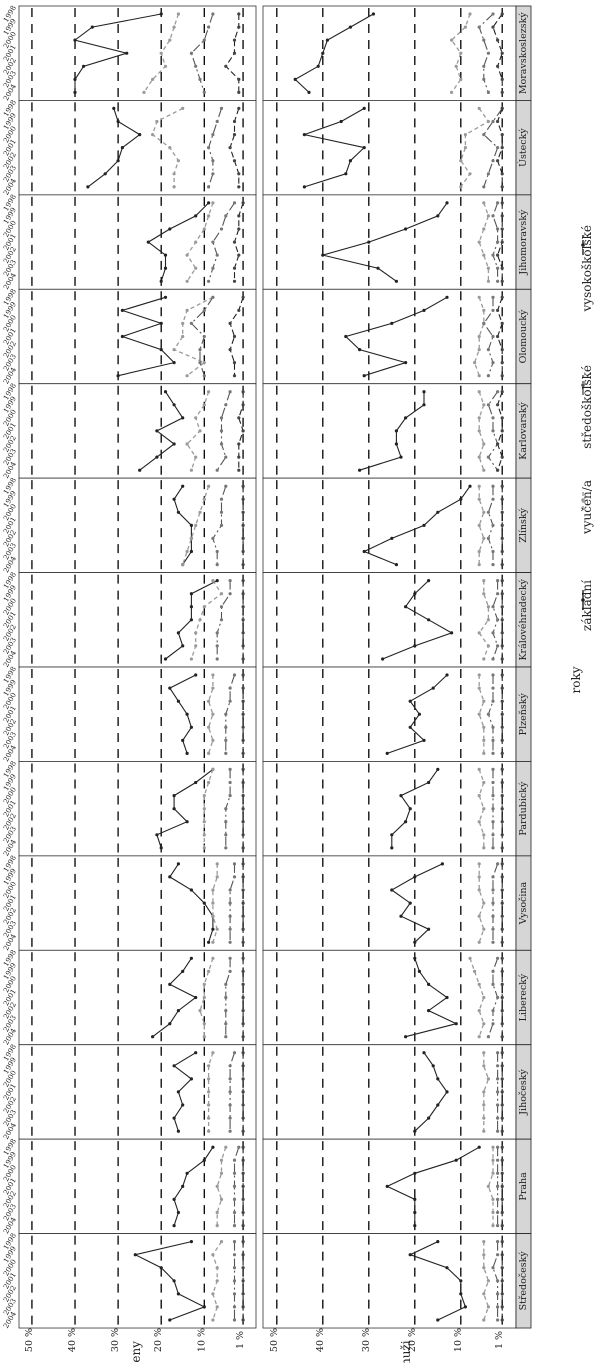 The width and height of the screenshot is (607, 1363). Describe the element at coordinates (587, 605) in the screenshot. I see `legend-label: základní` at that location.